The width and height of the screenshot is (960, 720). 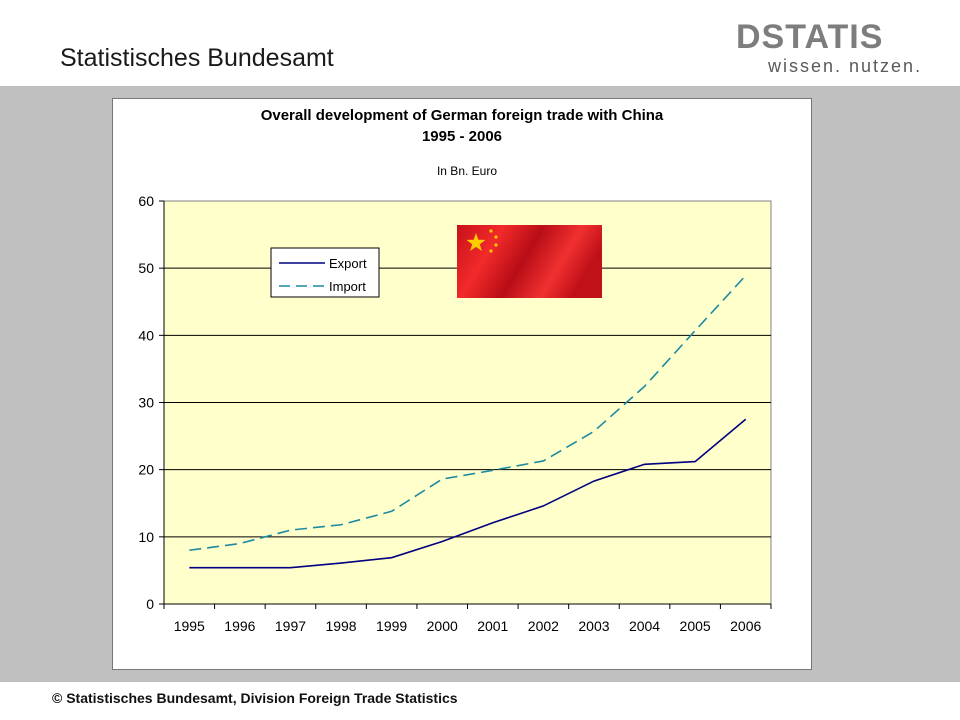 What do you see at coordinates (391, 626) in the screenshot?
I see `x-tick-label: 1999` at bounding box center [391, 626].